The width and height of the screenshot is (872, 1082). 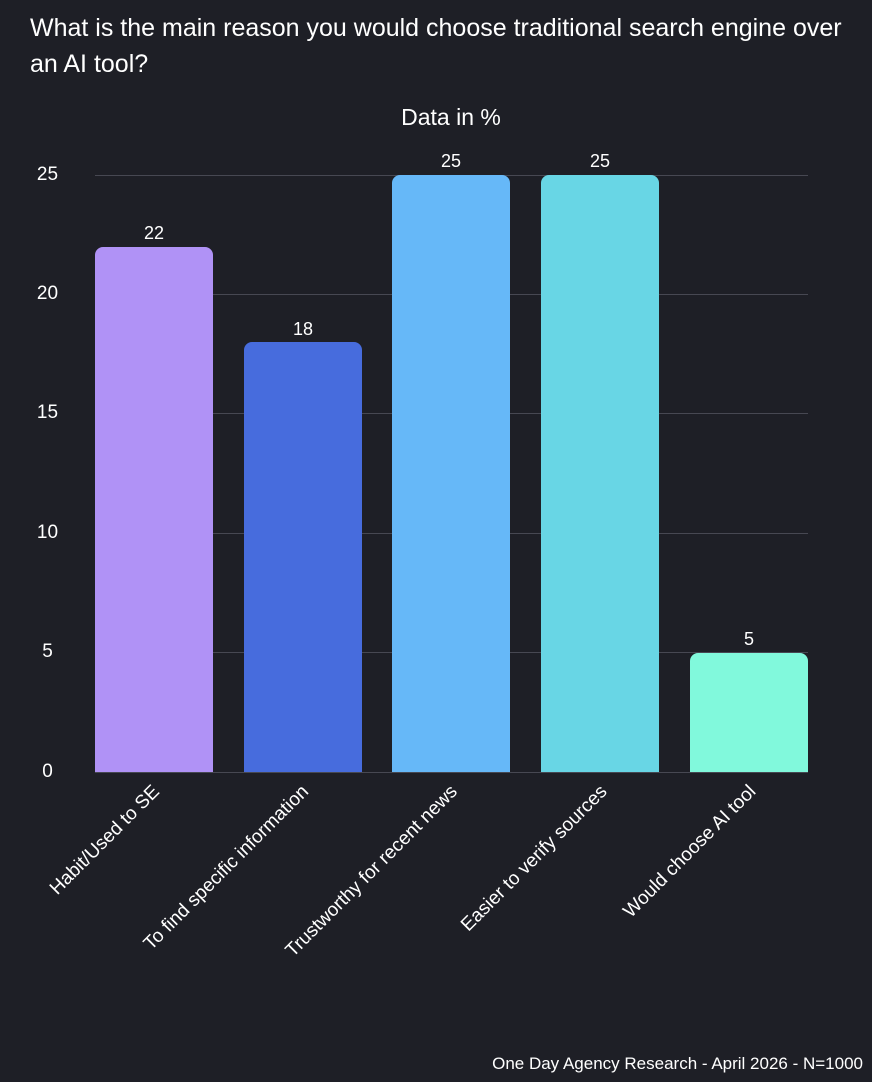 What do you see at coordinates (303, 557) in the screenshot?
I see `bar-specific-info` at bounding box center [303, 557].